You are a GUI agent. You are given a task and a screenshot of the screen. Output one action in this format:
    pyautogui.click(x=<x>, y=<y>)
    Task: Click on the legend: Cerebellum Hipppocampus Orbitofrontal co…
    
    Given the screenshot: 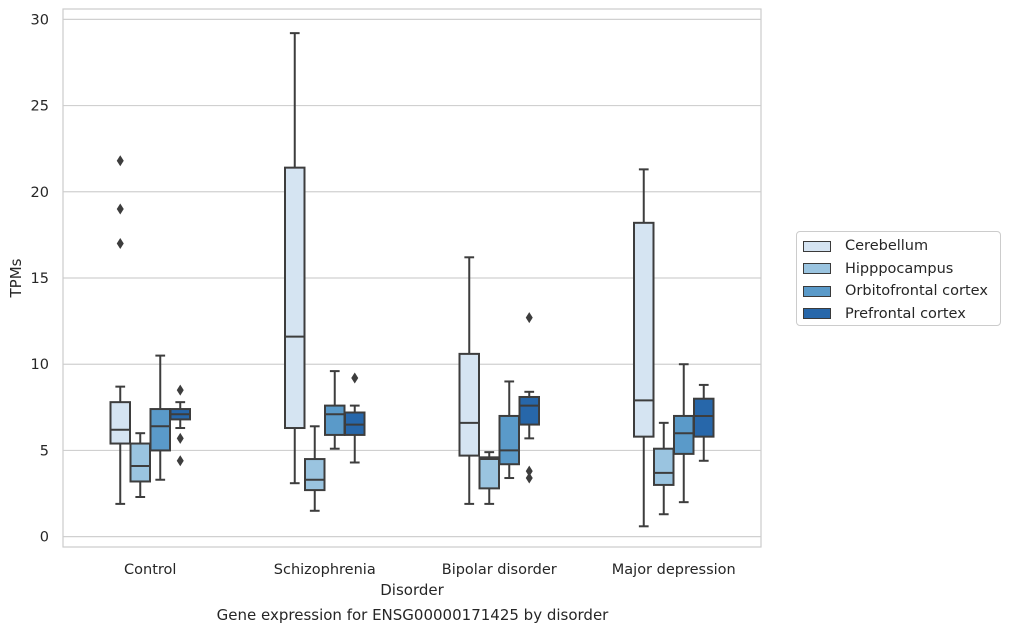 What is the action you would take?
    pyautogui.click(x=898, y=278)
    